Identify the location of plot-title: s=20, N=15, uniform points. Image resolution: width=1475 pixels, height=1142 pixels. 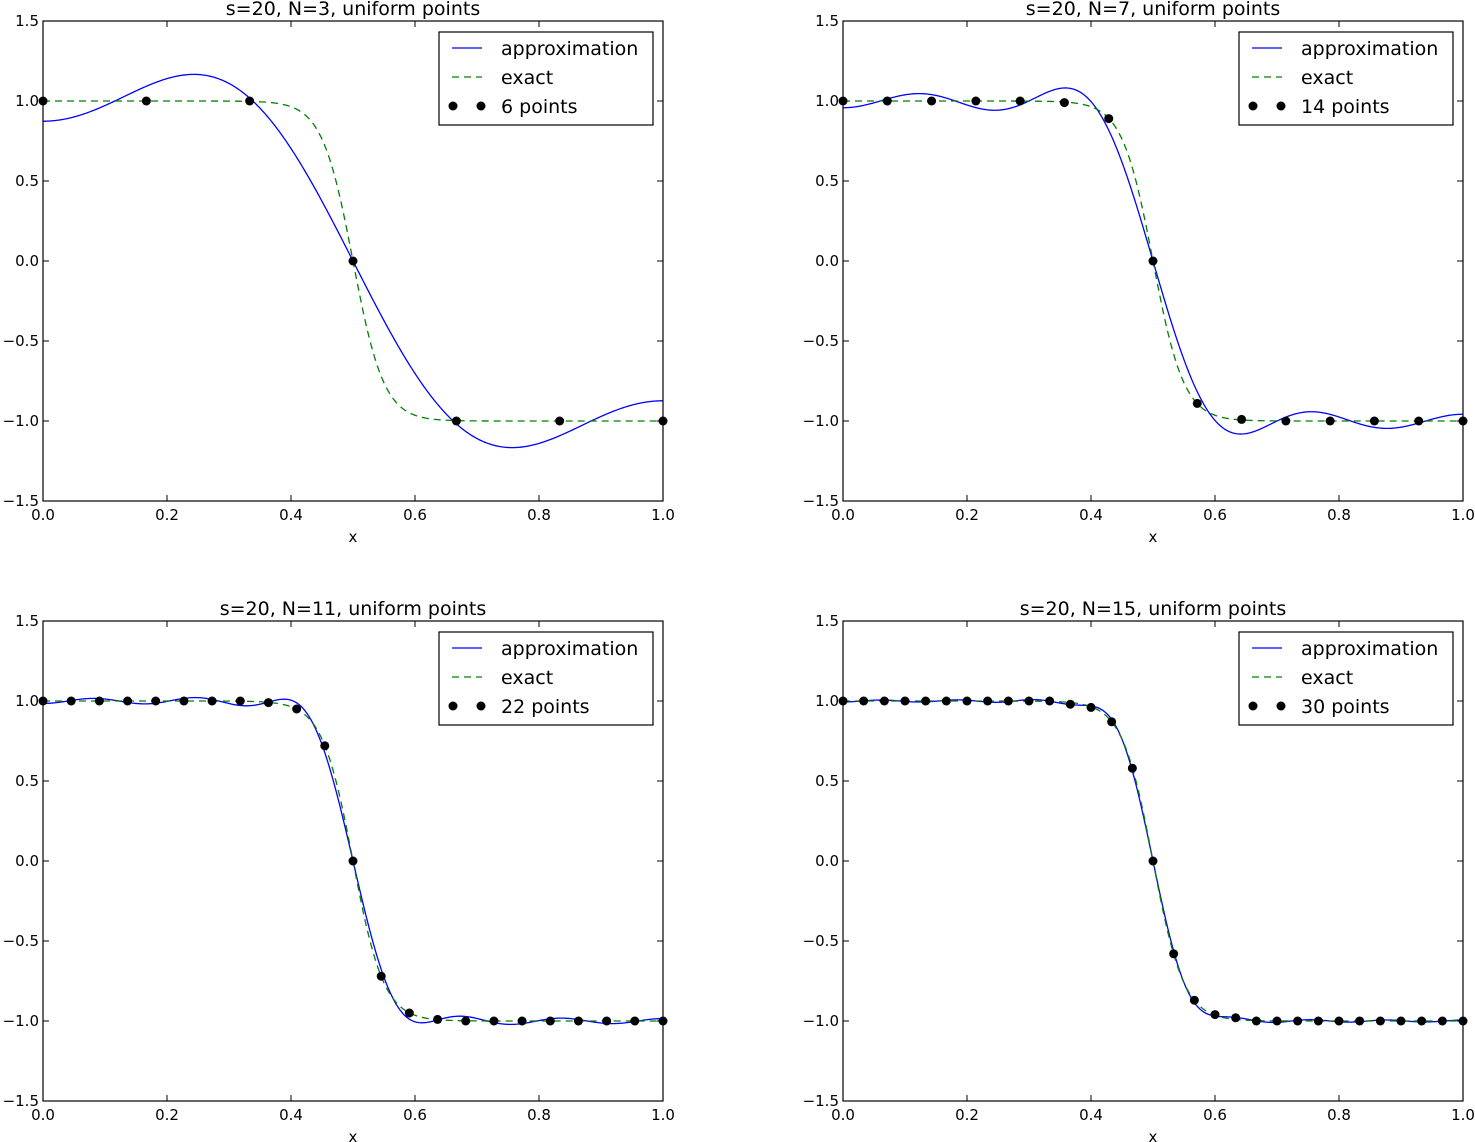
(1153, 609).